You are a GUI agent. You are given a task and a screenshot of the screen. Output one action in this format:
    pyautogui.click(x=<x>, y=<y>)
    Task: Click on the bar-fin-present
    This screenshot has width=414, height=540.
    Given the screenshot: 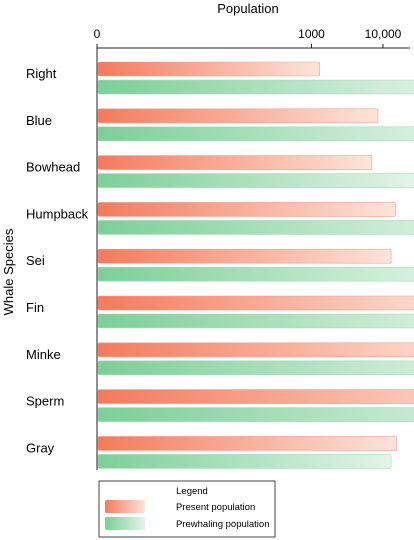 What is the action you would take?
    pyautogui.click(x=255, y=303)
    